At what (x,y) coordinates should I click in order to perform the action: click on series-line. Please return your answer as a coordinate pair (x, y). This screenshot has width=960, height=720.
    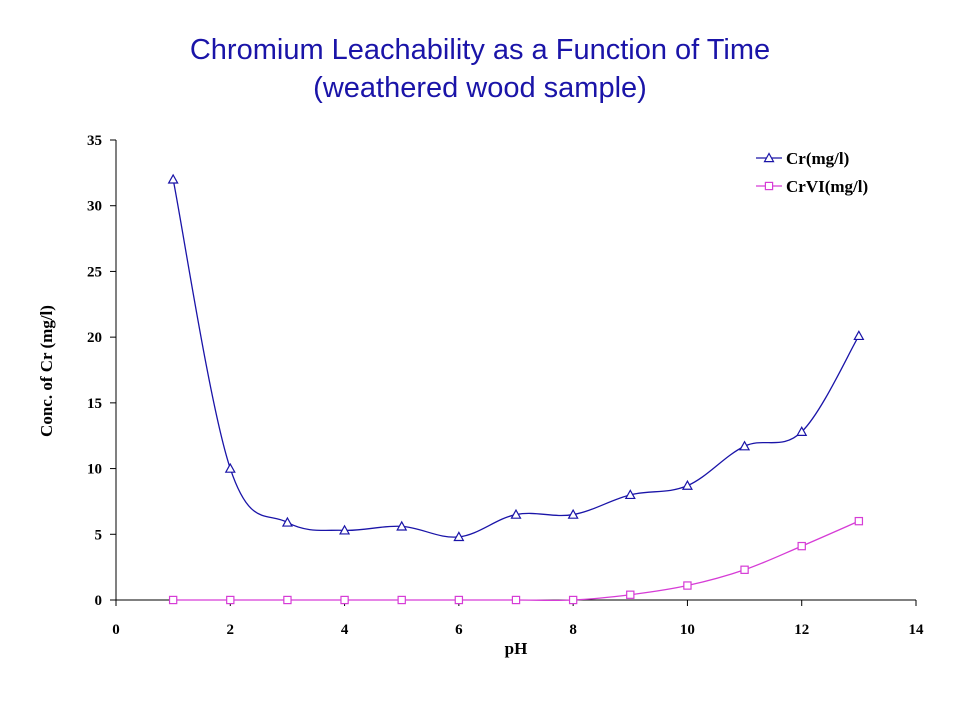
    Looking at the image, I should click on (516, 561).